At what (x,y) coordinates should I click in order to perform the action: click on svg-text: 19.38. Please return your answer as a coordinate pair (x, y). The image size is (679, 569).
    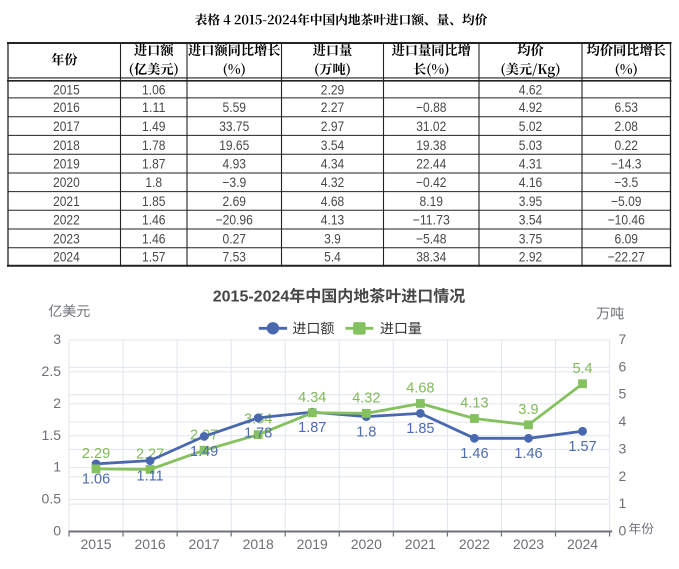
    Looking at the image, I should click on (431, 145).